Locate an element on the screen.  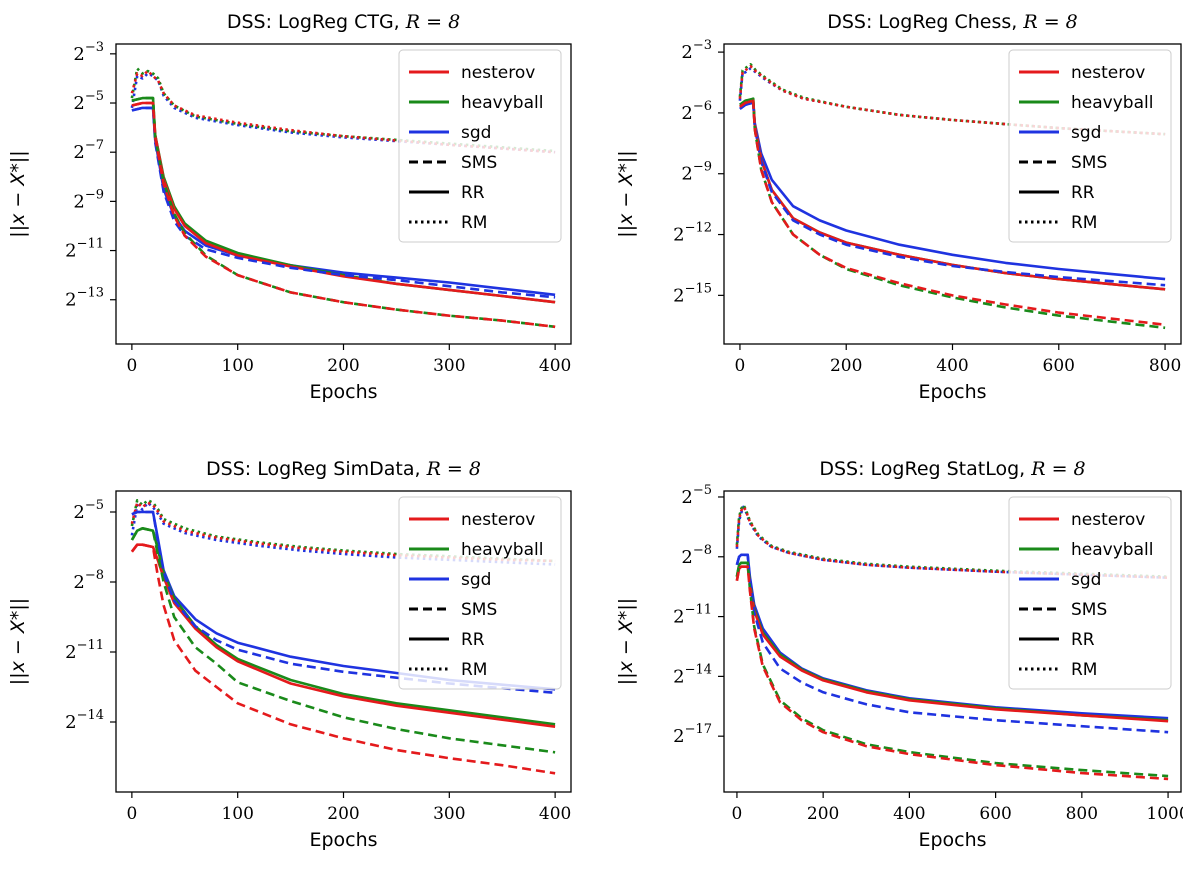
y-tick-label: 2−13 is located at coordinates (84, 298).